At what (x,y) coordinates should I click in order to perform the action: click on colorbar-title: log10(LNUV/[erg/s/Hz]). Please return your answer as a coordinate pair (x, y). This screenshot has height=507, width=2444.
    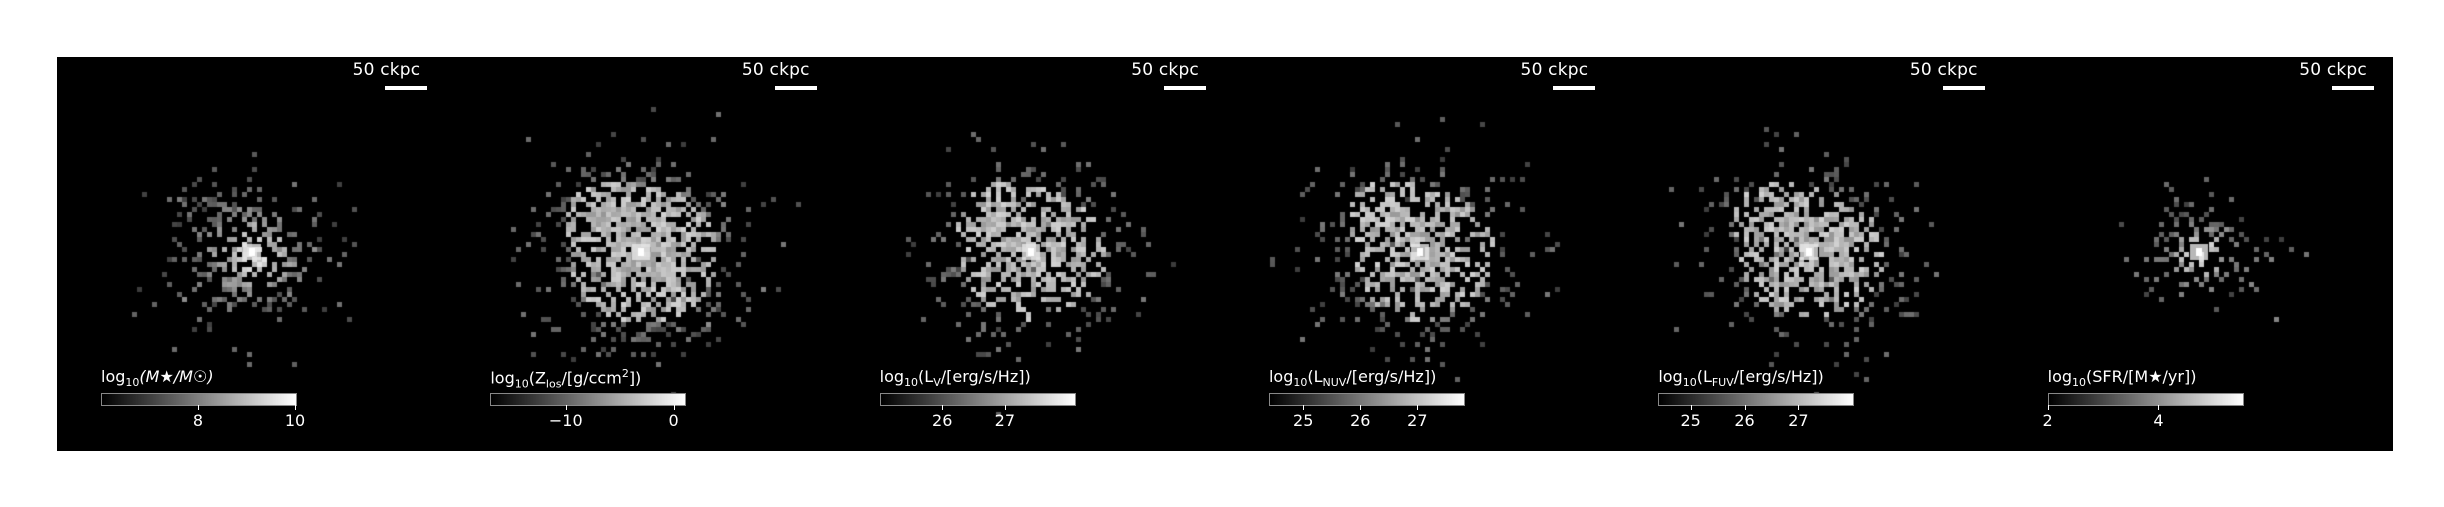
    Looking at the image, I should click on (1352, 378).